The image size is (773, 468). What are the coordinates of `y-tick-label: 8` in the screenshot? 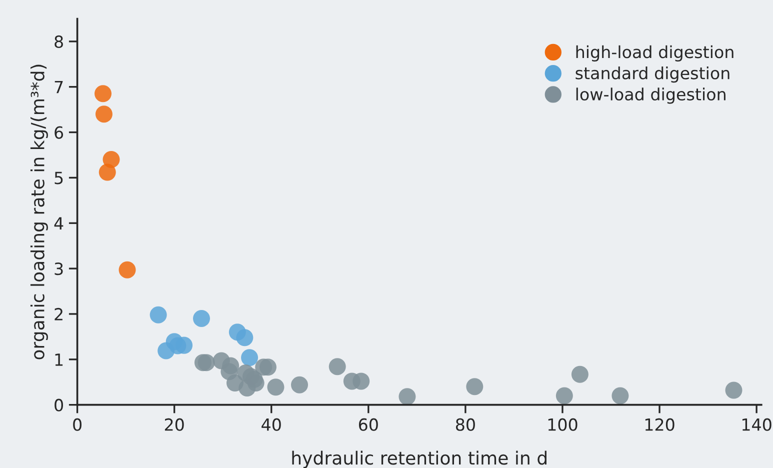 It's located at (58, 41).